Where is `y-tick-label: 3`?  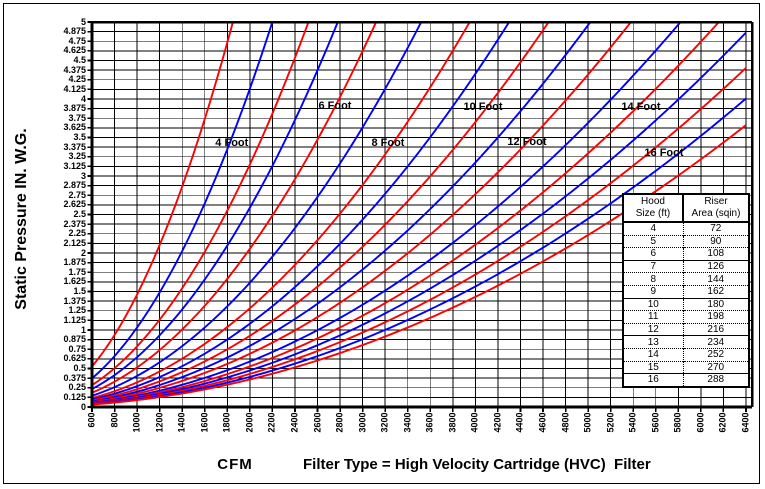 y-tick-label: 3 is located at coordinates (83, 175).